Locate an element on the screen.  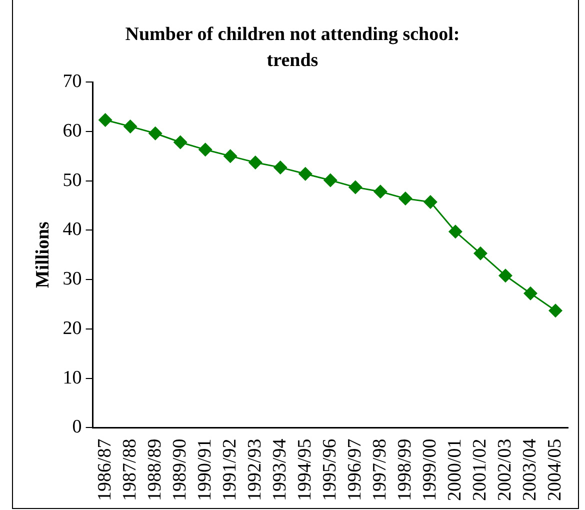
x-tick-label: 1993/94 is located at coordinates (279, 469).